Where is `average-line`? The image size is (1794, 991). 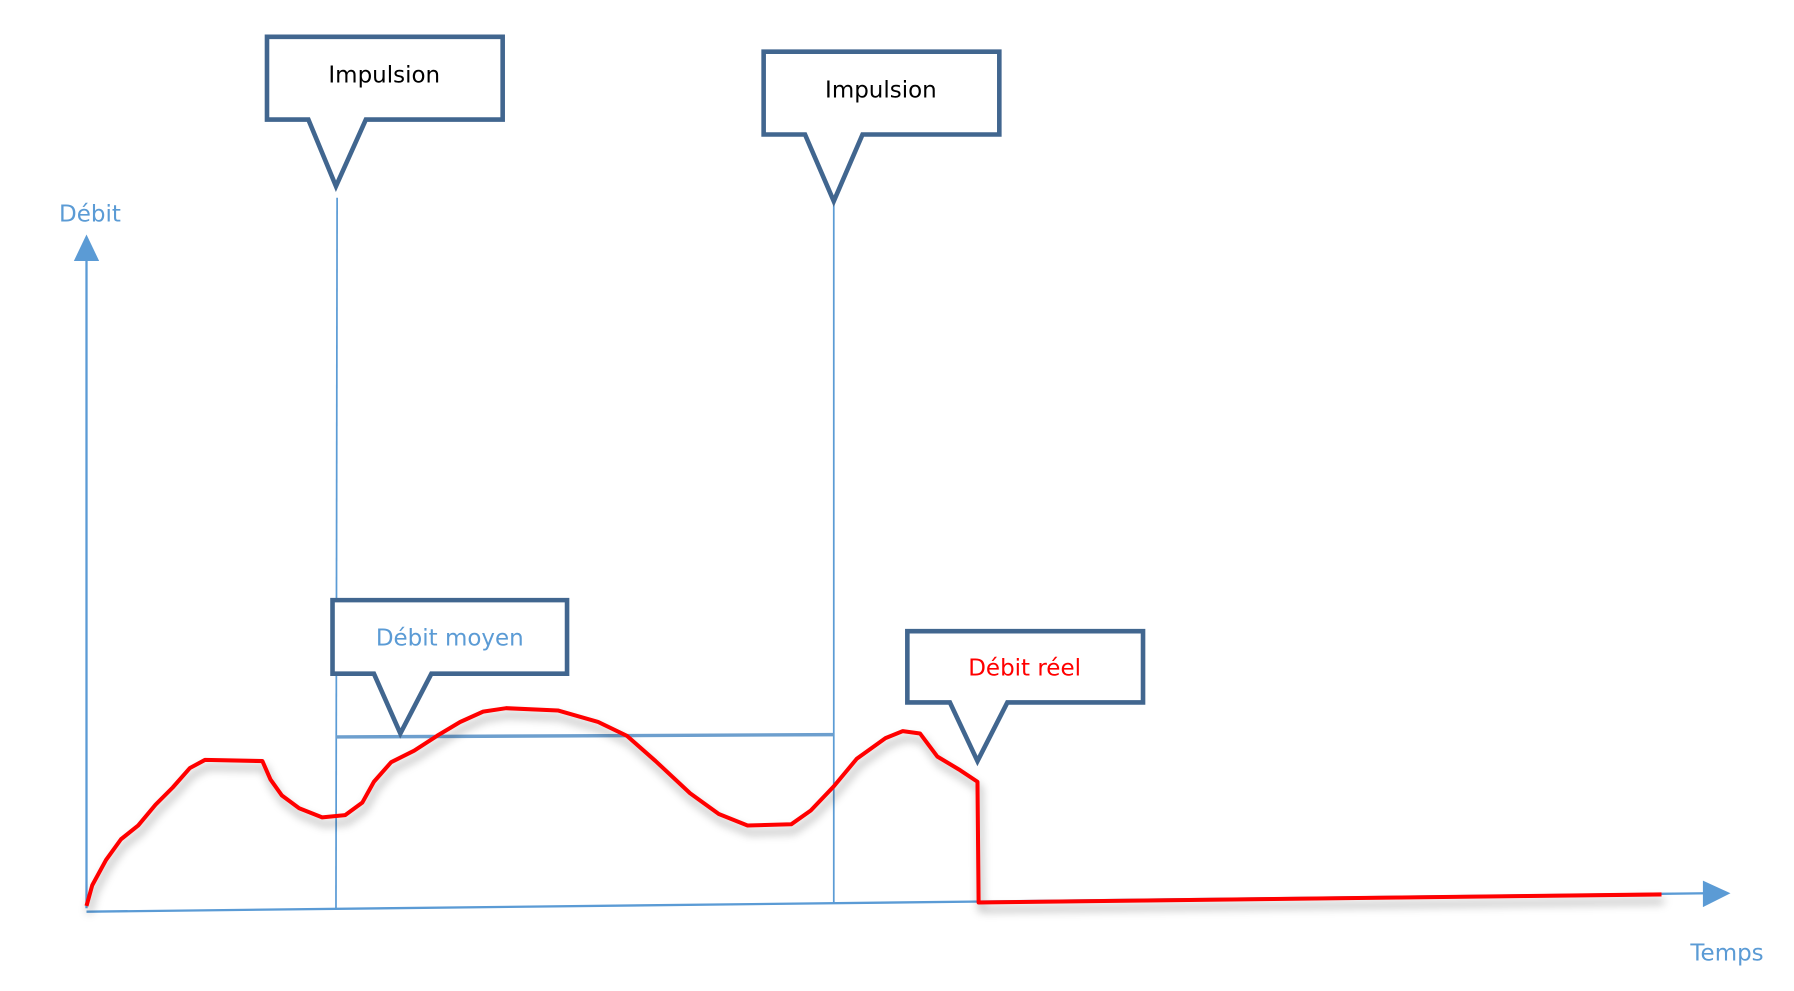
average-line is located at coordinates (584, 735).